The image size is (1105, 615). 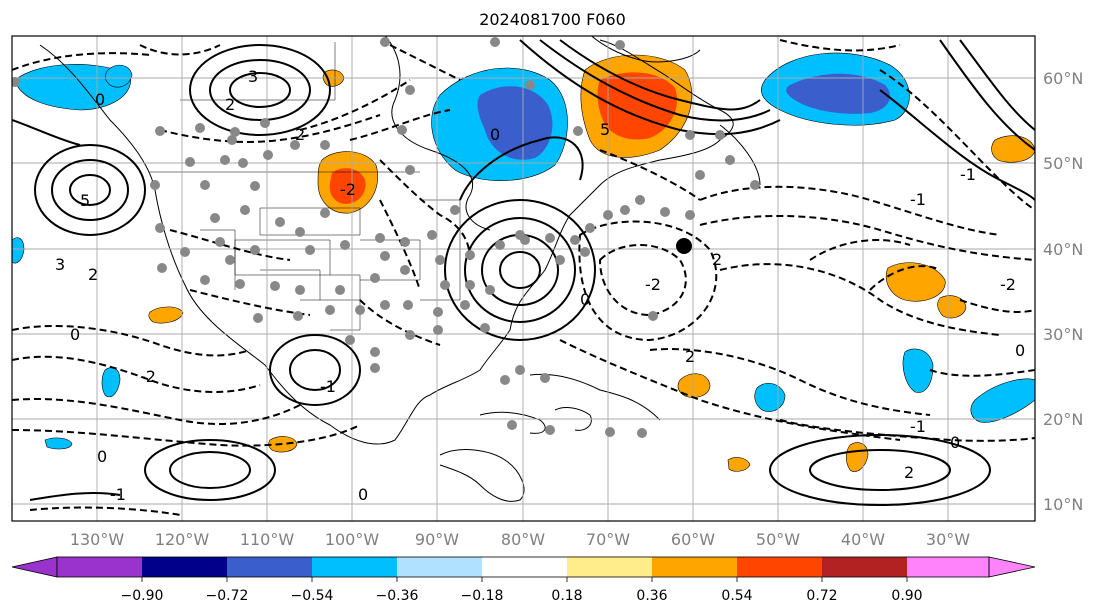 I want to click on positive-anomaly-atlantic, so click(x=915, y=282).